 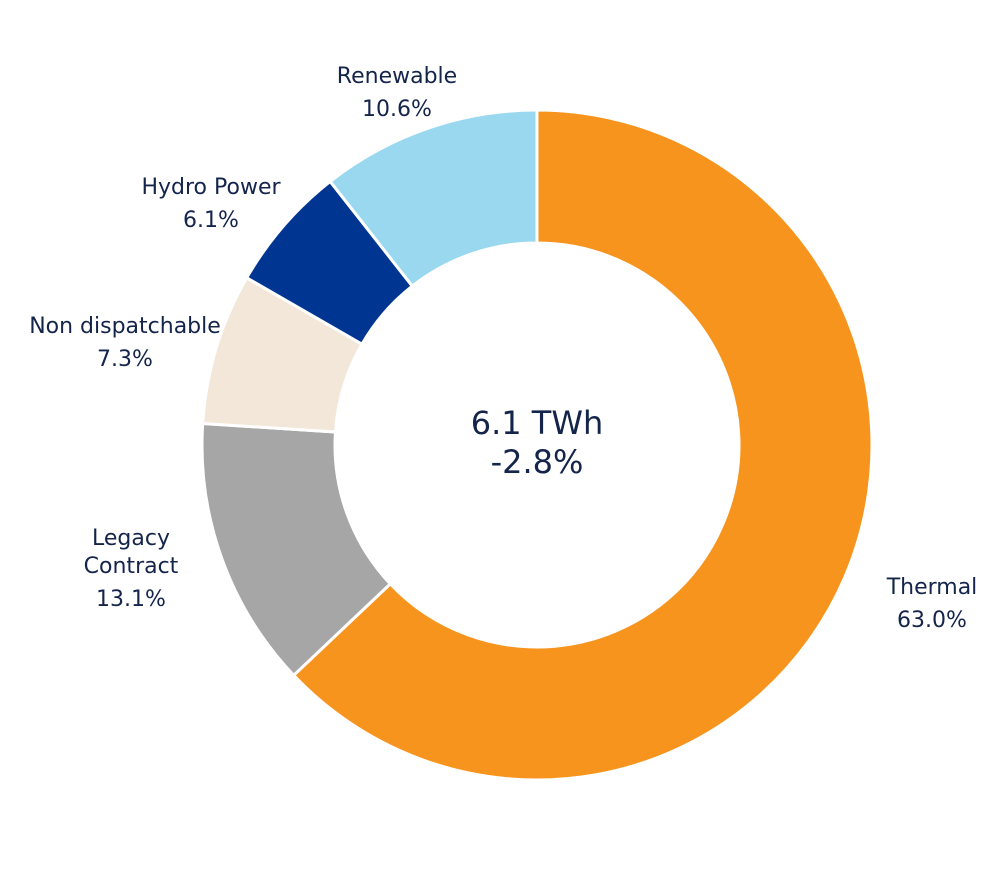 I want to click on label-legacy-name-line1: Legacy, so click(x=131, y=538).